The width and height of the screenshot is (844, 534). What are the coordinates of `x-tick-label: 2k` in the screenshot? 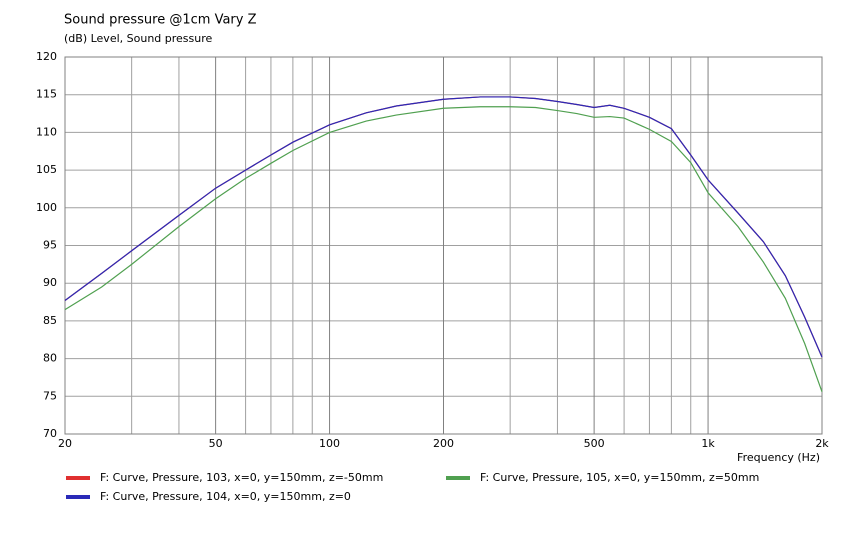 It's located at (822, 443).